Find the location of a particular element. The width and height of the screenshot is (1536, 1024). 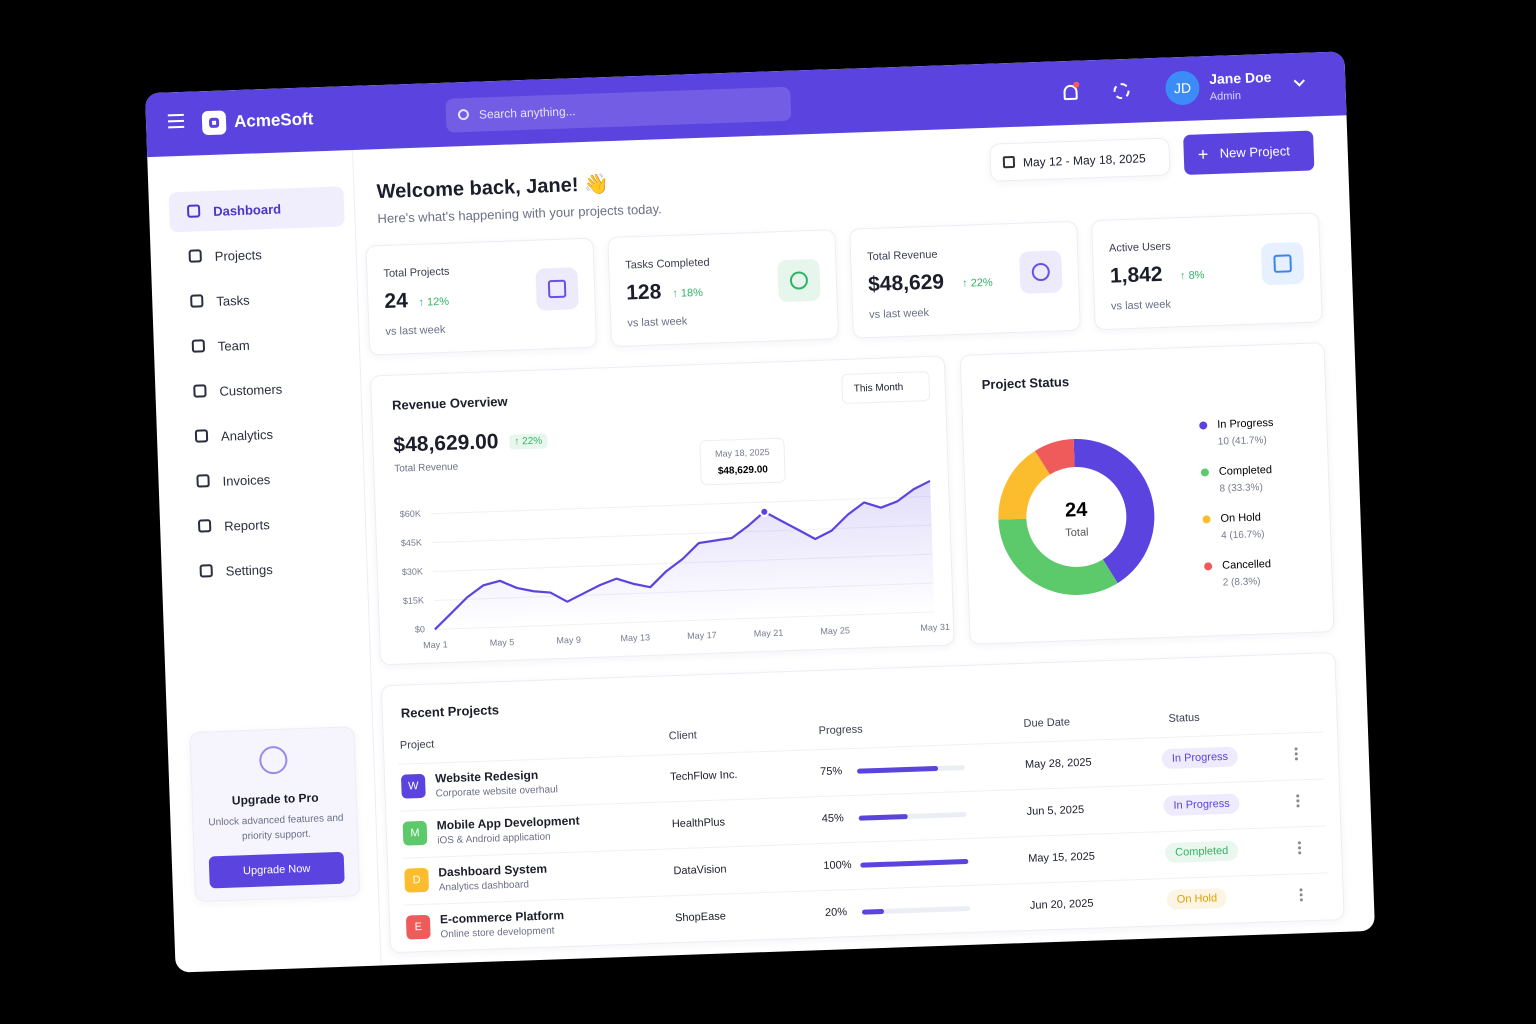

nav-item: Projects is located at coordinates (258, 254).